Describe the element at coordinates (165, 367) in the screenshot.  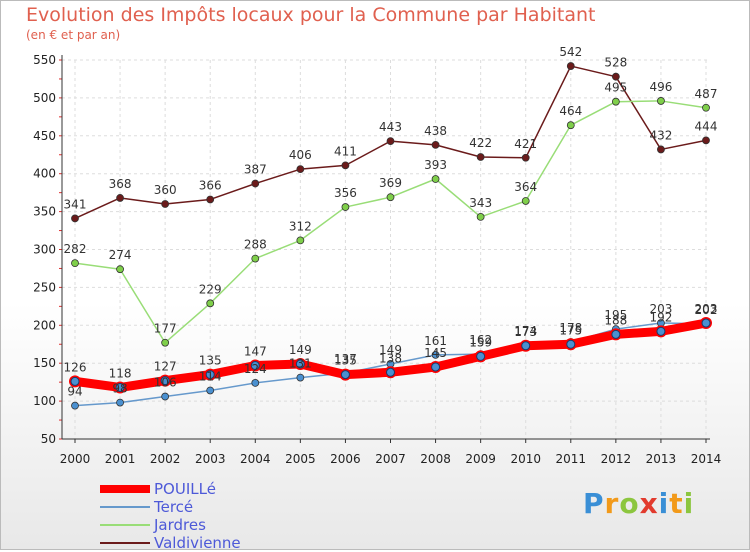
I see `data-label-pouill: 127` at that location.